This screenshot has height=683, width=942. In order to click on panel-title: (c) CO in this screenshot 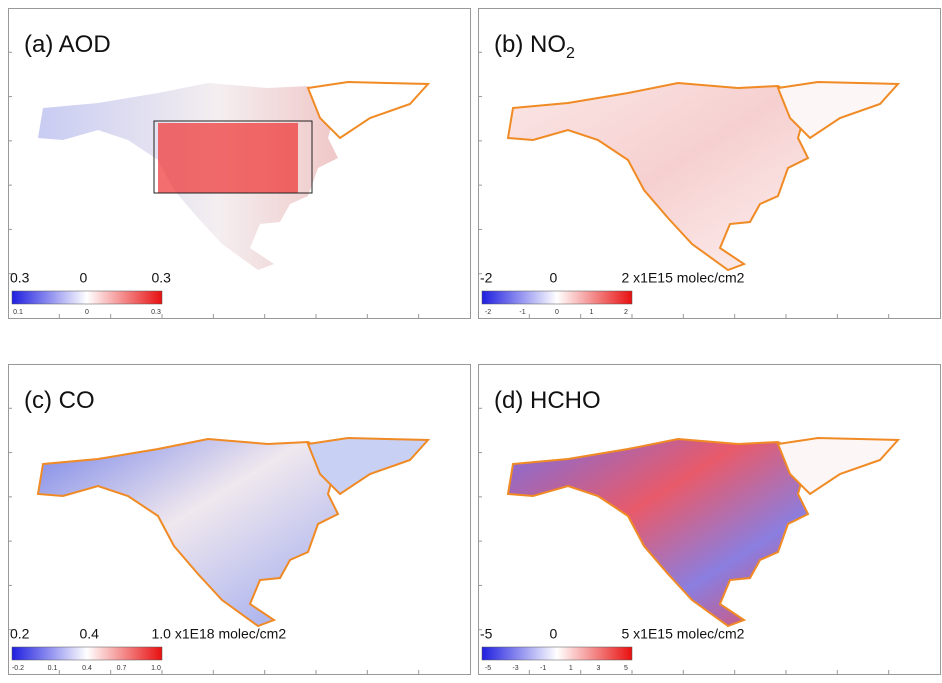, I will do `click(59, 400)`.